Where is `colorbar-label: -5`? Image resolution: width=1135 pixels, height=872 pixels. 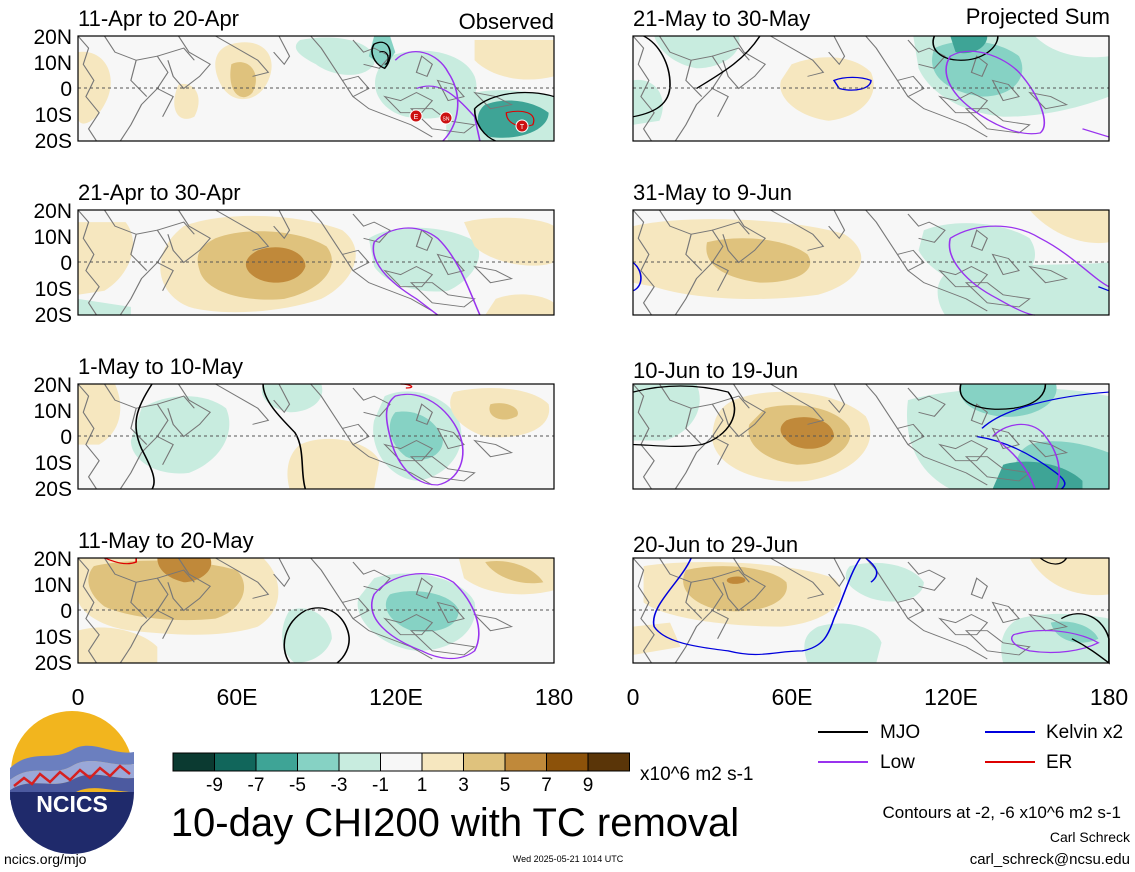
colorbar-label: -5 is located at coordinates (297, 785).